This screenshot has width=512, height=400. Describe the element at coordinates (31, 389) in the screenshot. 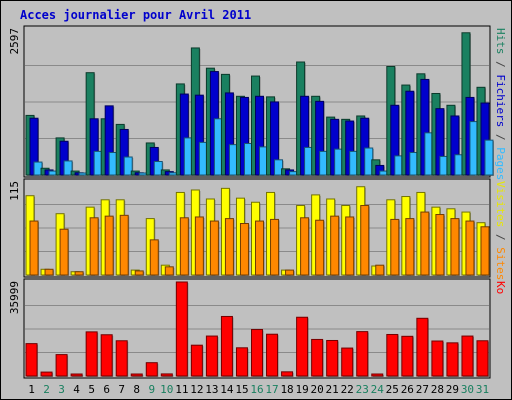

I see `x-tick-label: 1` at that location.